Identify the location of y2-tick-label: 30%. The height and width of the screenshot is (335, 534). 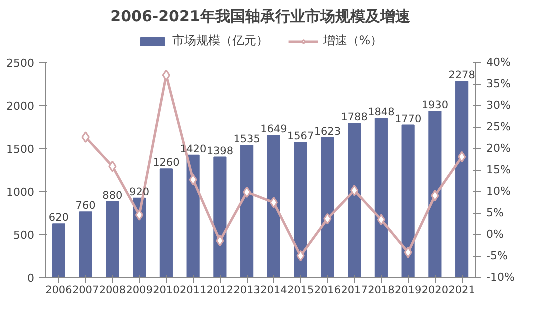
(498, 105).